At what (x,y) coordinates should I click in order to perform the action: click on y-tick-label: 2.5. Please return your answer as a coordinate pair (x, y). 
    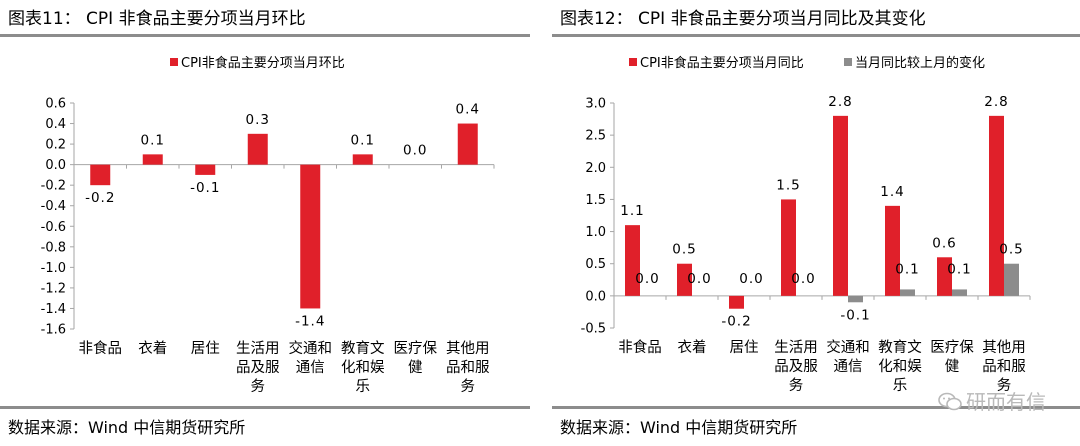
    Looking at the image, I should click on (595, 136).